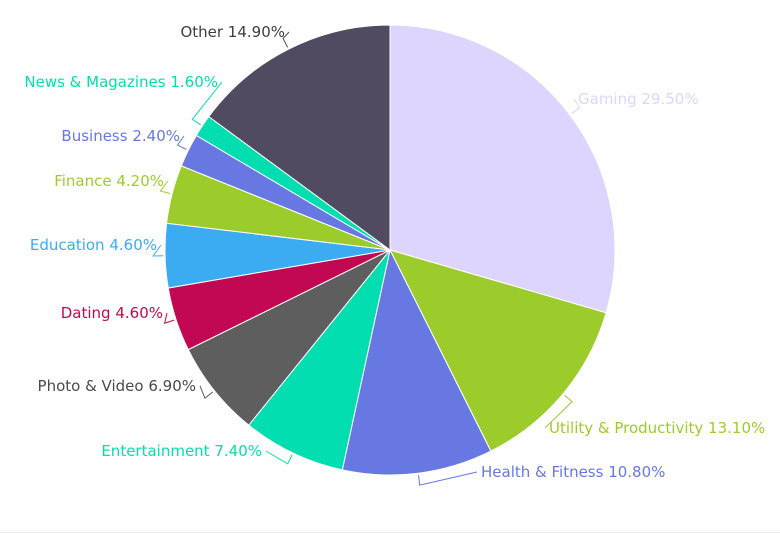 The height and width of the screenshot is (534, 780). What do you see at coordinates (657, 428) in the screenshot?
I see `slice-label: Utility & Productivity 13.10%` at bounding box center [657, 428].